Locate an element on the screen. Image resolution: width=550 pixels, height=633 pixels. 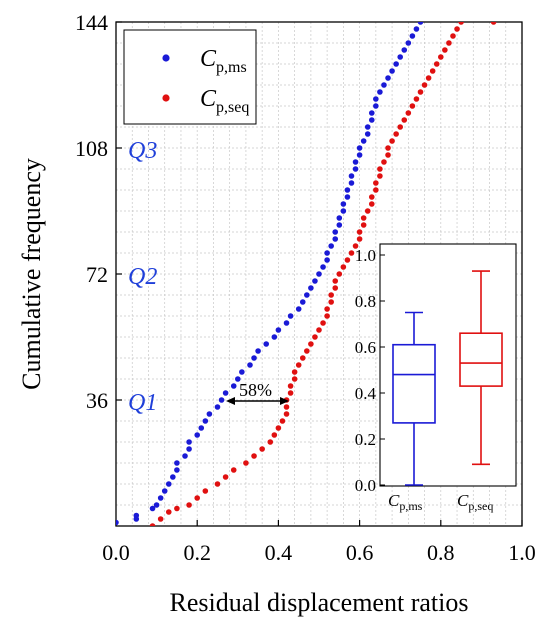
quartile-label-q2: Q2 is located at coordinates (142, 277).